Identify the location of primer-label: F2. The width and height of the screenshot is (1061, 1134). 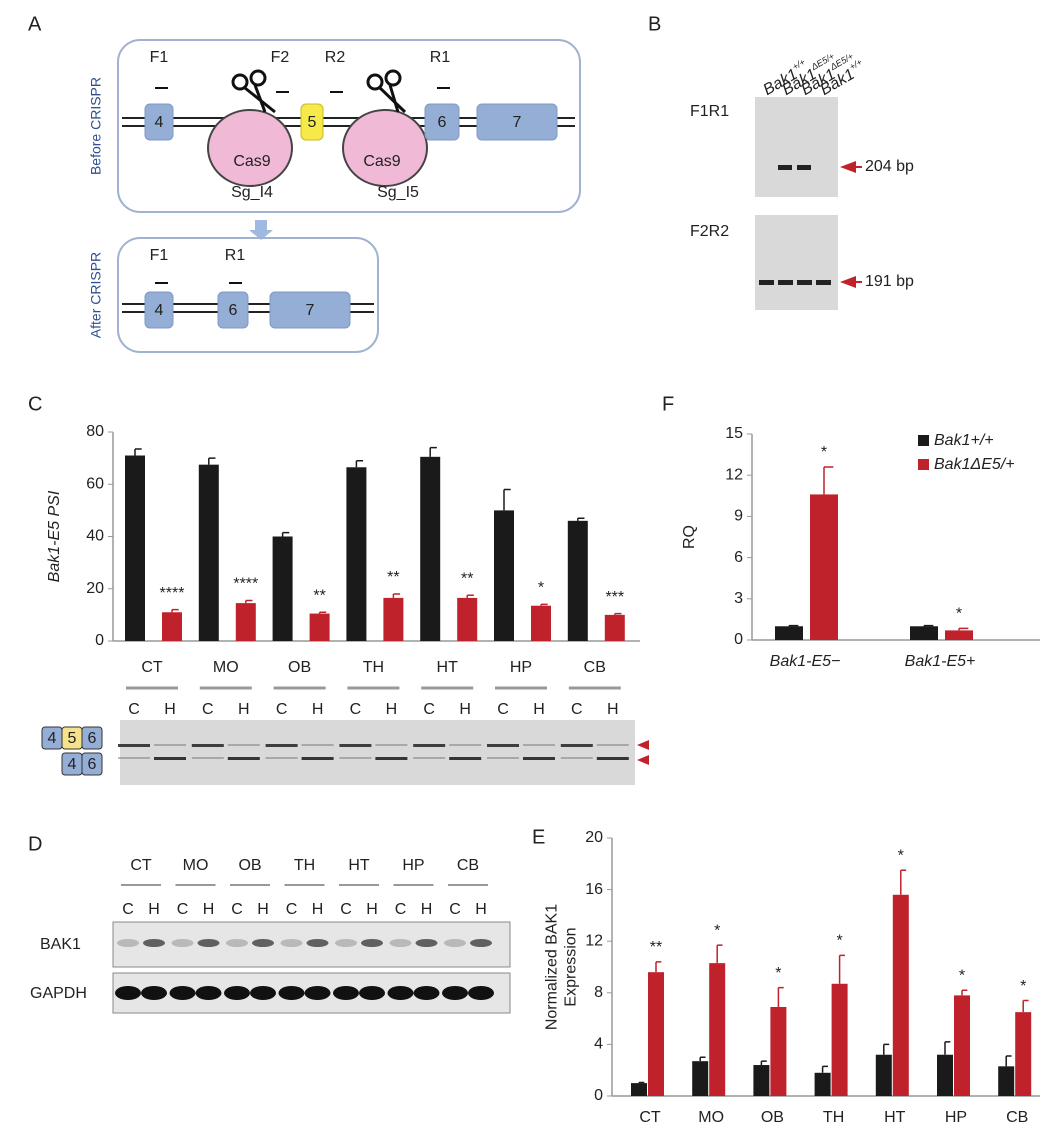
(280, 57).